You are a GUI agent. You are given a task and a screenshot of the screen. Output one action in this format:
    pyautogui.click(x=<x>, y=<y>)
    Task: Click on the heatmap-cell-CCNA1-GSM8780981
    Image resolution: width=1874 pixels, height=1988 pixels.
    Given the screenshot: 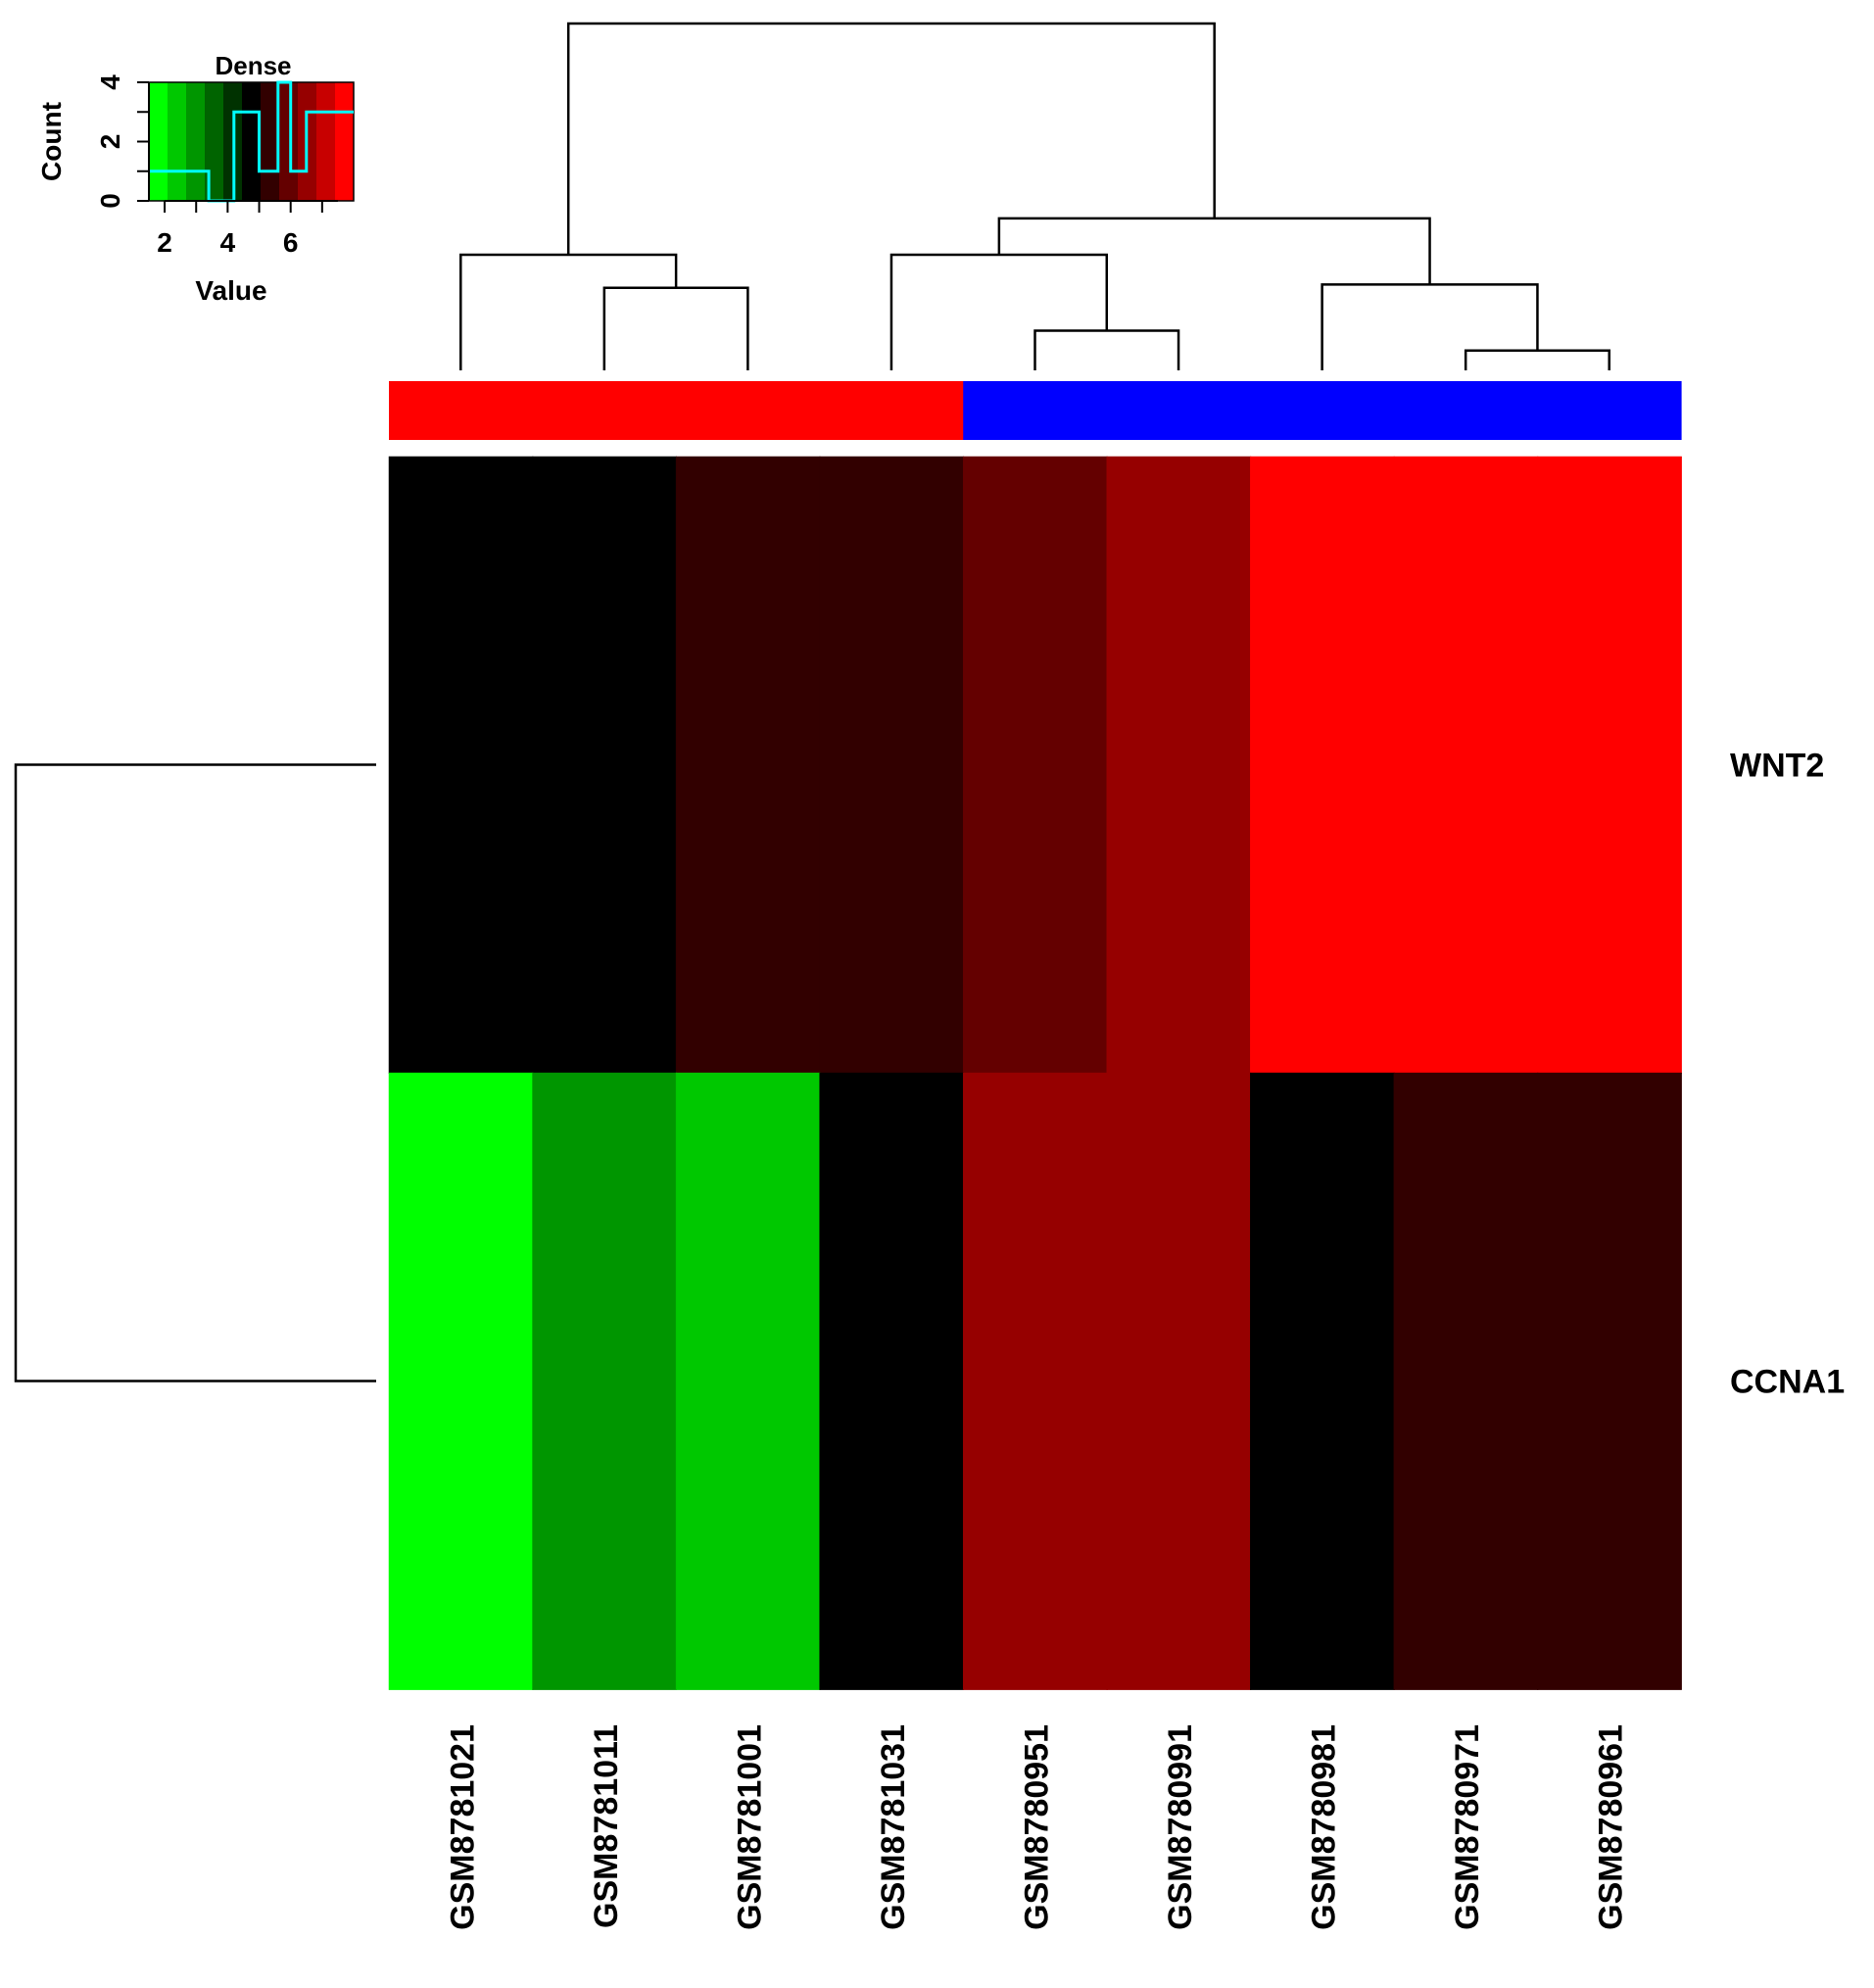 What is the action you would take?
    pyautogui.click(x=1322, y=1381)
    